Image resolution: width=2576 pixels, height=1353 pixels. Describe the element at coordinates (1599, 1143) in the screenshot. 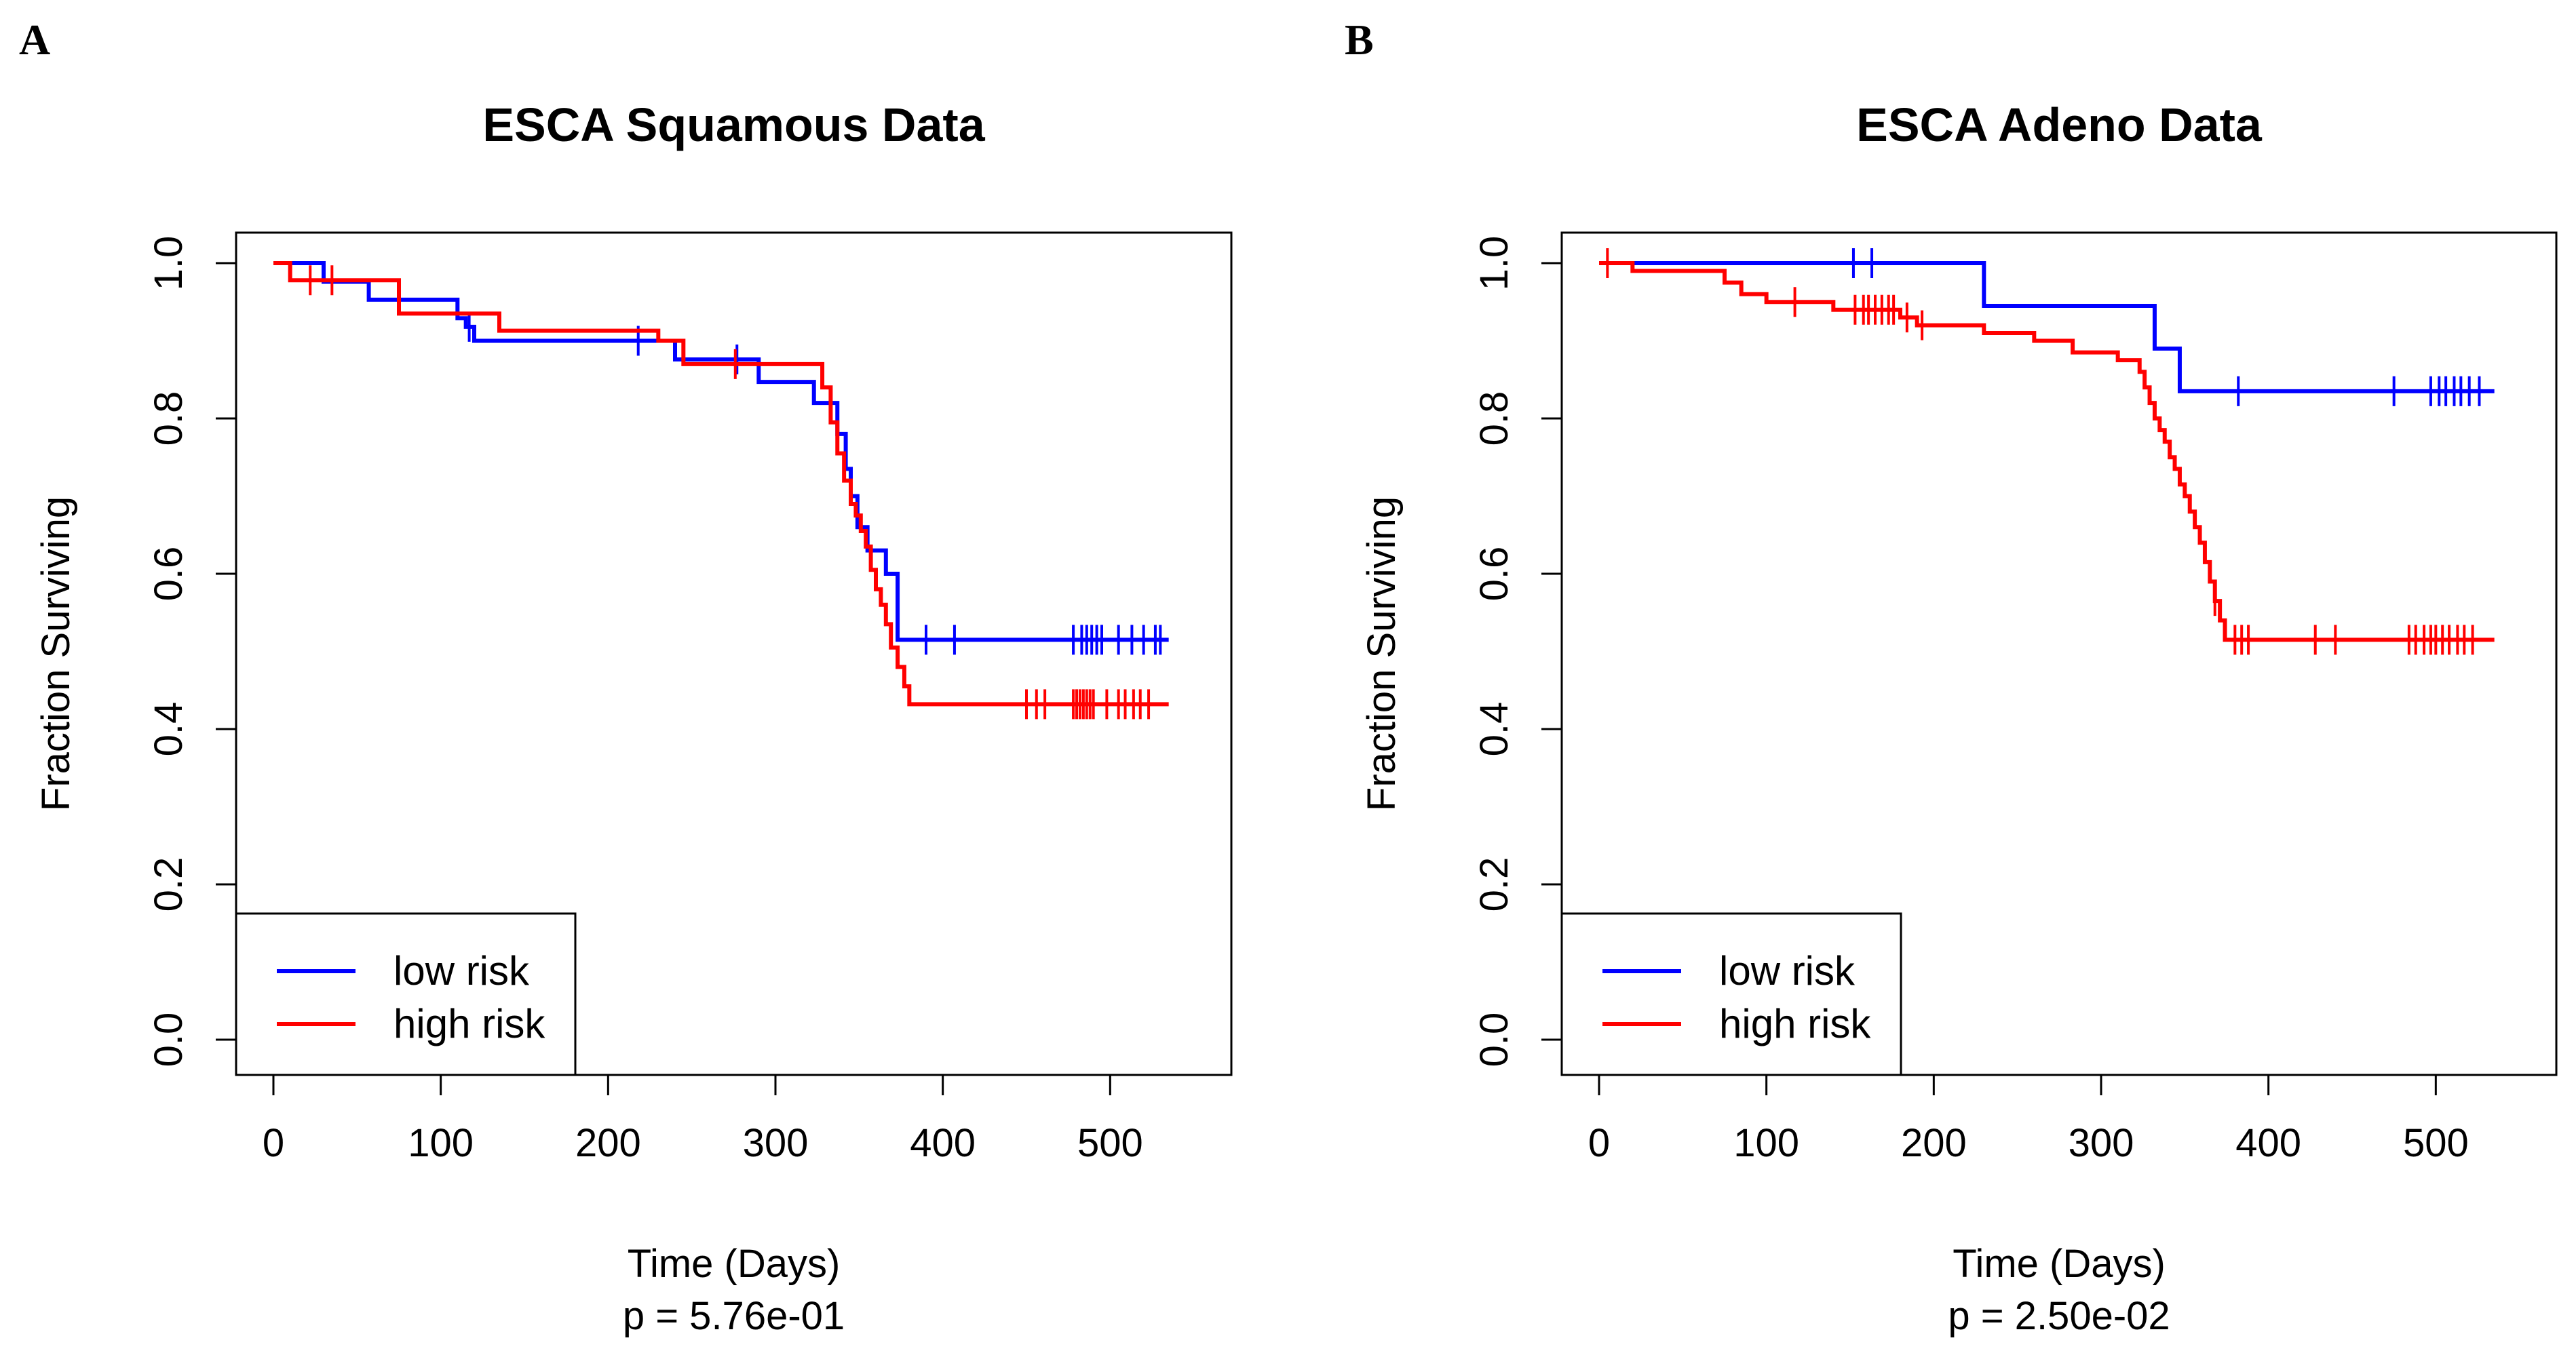

I see `panel-b-x-tick-label: 0` at that location.